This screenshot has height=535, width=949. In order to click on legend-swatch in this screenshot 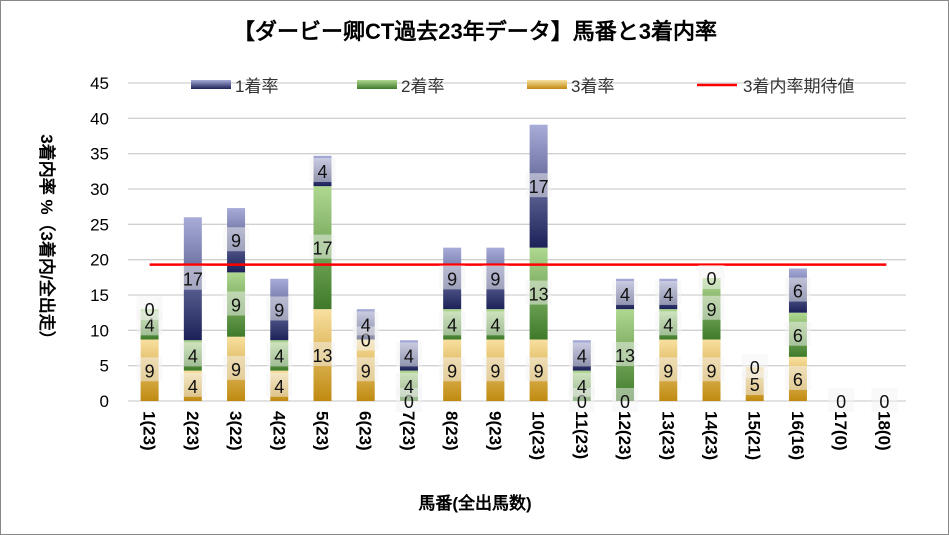, I will do `click(211, 84)`.